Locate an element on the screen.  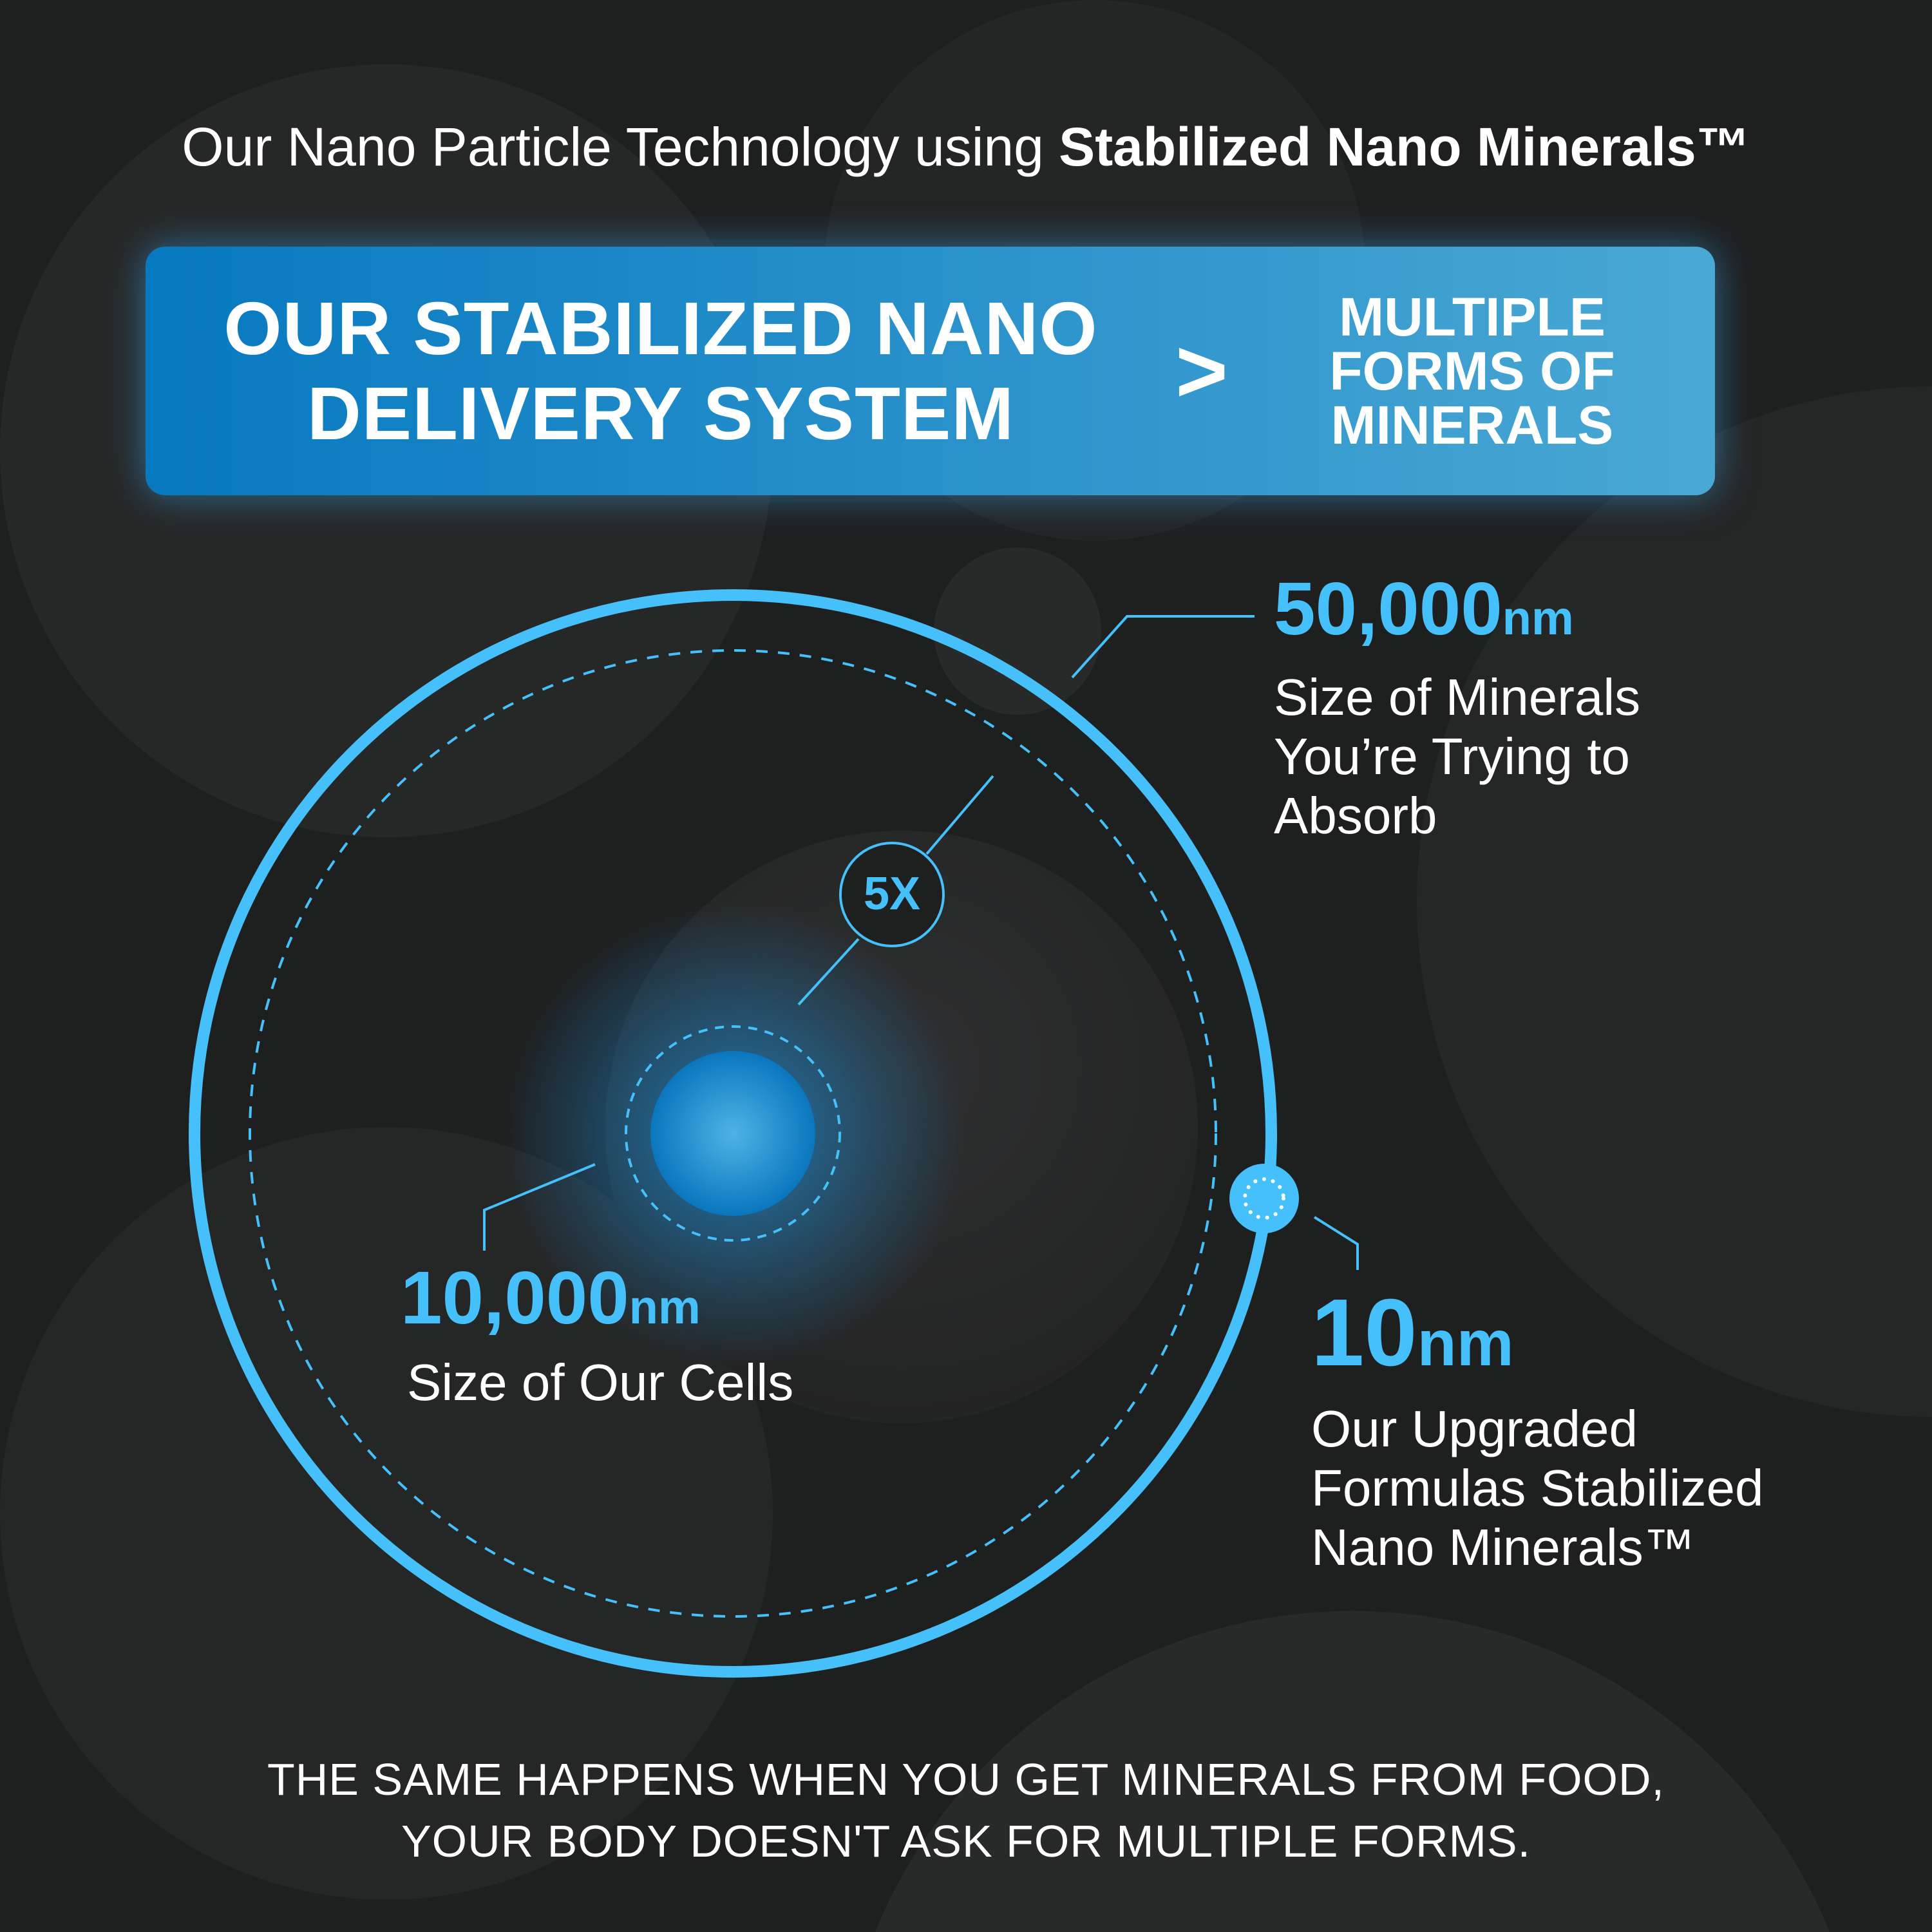
nano-desc-line: Nano Minerals™ is located at coordinates (1503, 1547).